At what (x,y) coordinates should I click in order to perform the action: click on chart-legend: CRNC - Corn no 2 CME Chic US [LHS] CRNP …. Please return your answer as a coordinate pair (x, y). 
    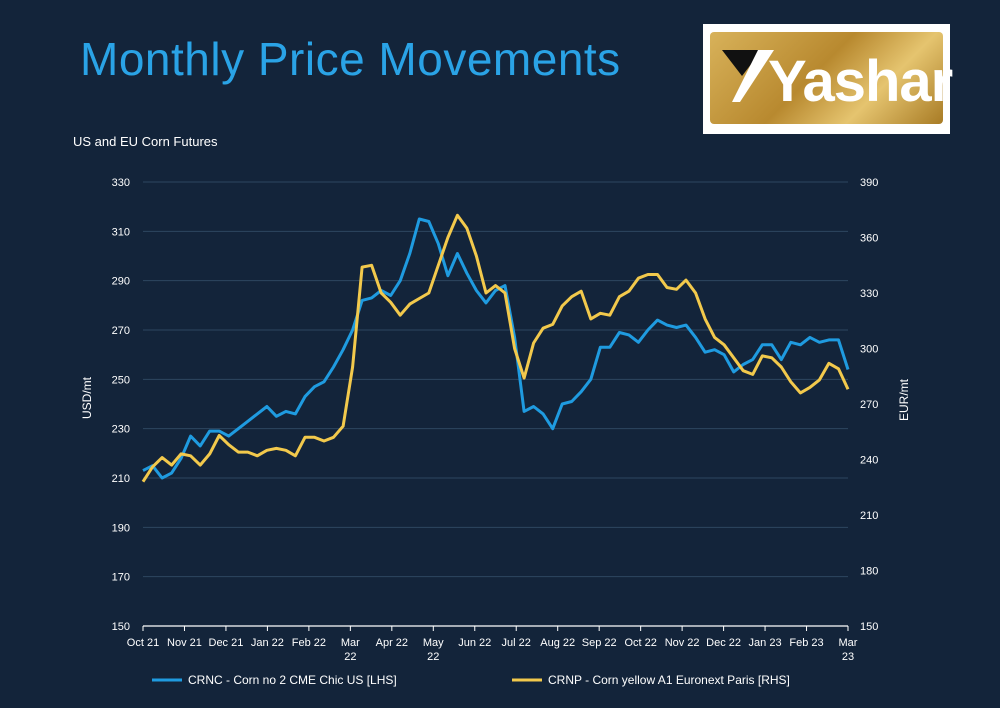
    Looking at the image, I should click on (471, 680).